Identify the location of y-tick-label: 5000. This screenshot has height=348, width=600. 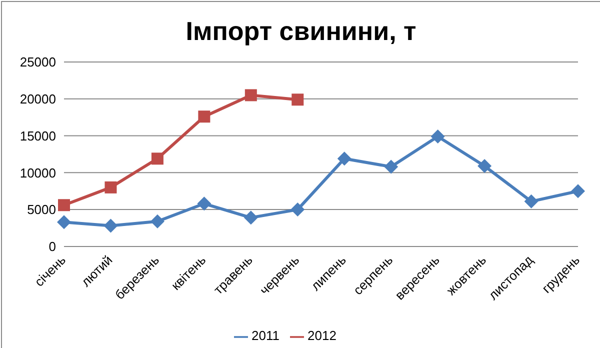
(41, 210).